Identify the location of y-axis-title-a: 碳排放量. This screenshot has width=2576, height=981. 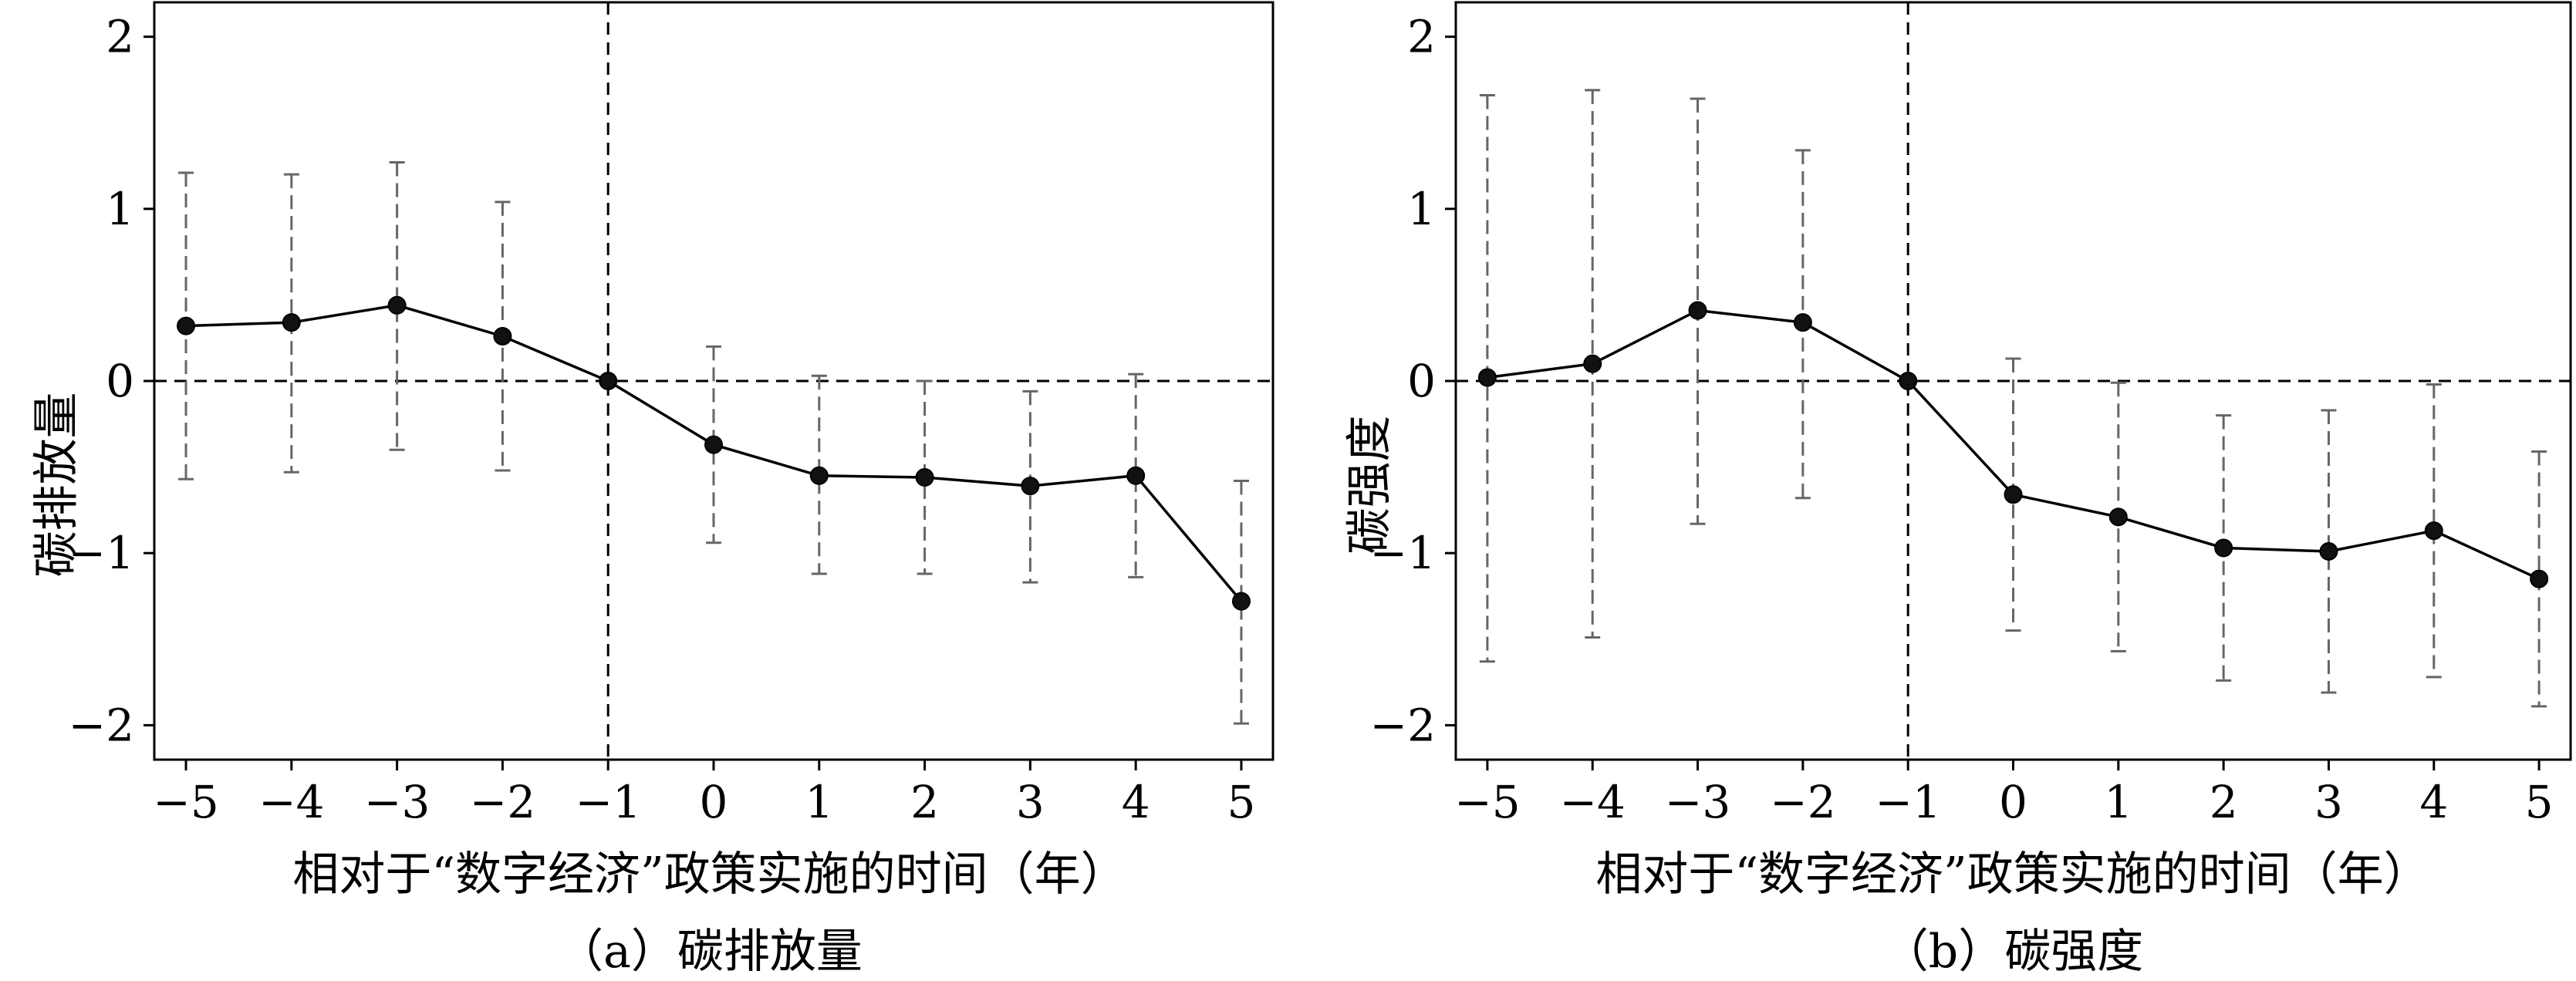
(57, 485).